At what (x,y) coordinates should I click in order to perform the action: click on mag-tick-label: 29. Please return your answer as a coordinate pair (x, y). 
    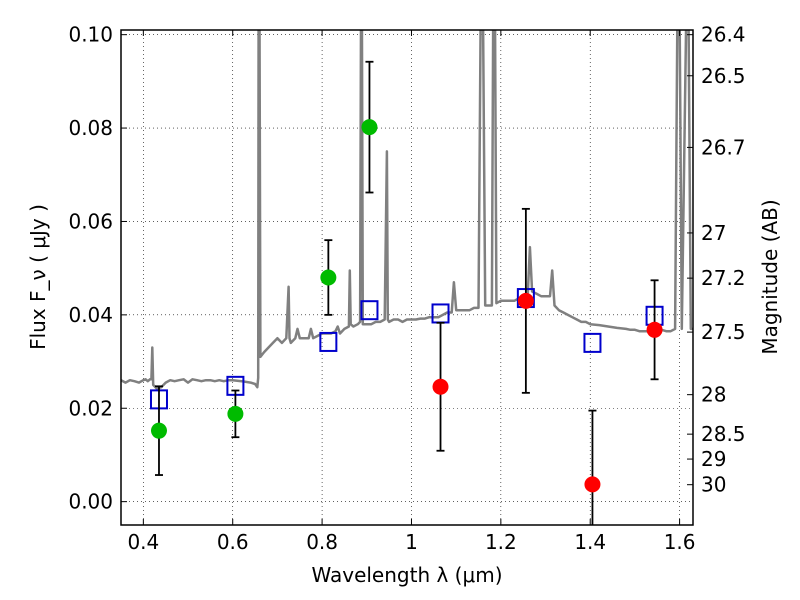
    Looking at the image, I should click on (713, 459).